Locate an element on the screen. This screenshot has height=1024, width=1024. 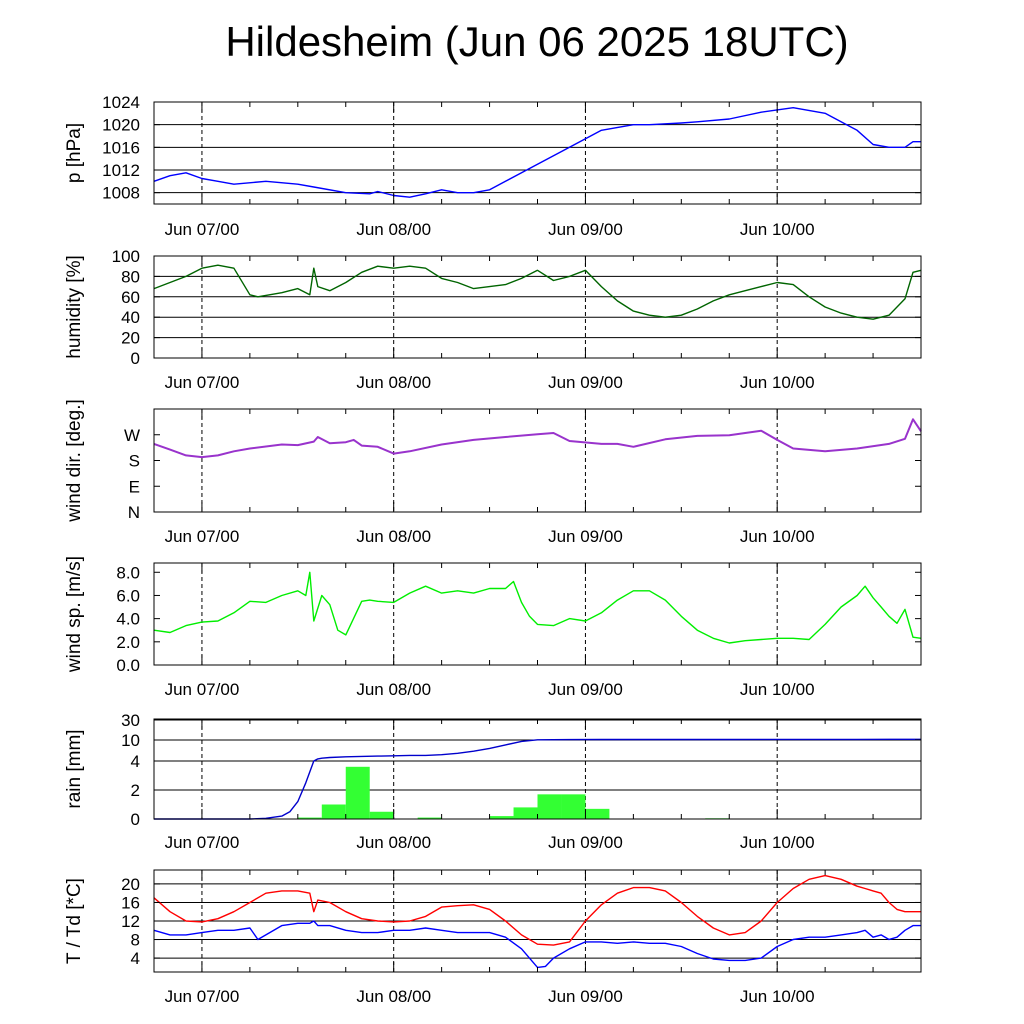
temperature-line is located at coordinates (537, 910).